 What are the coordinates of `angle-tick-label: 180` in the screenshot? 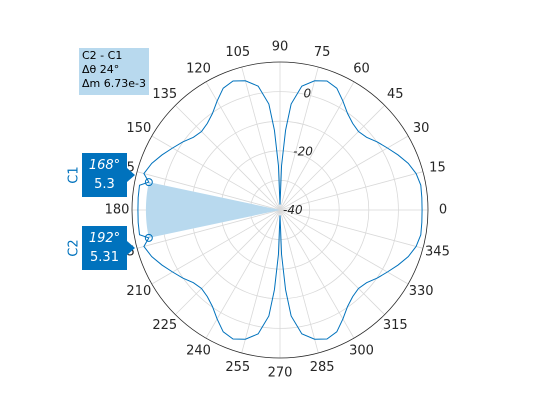 It's located at (117, 210).